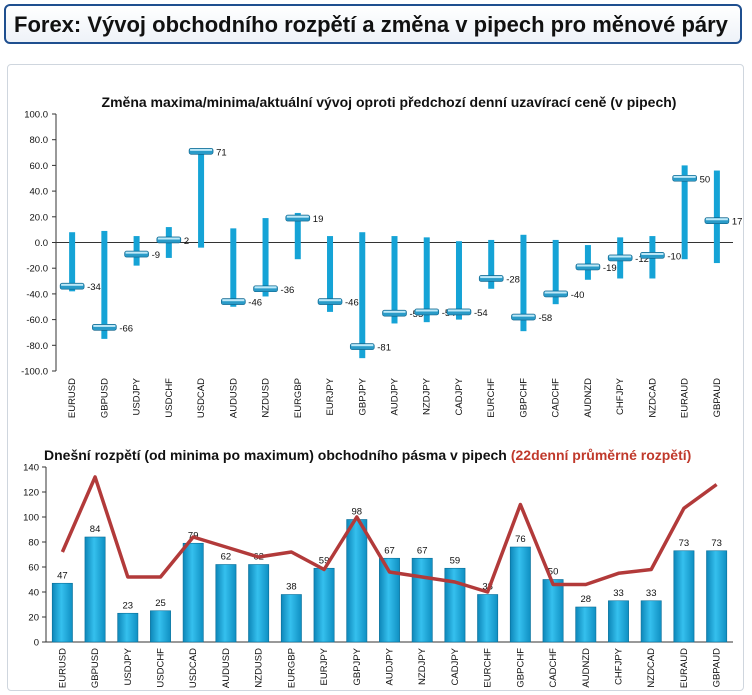 The width and height of the screenshot is (752, 695). I want to click on chart1-category-label: EURUSD, so click(72, 398).